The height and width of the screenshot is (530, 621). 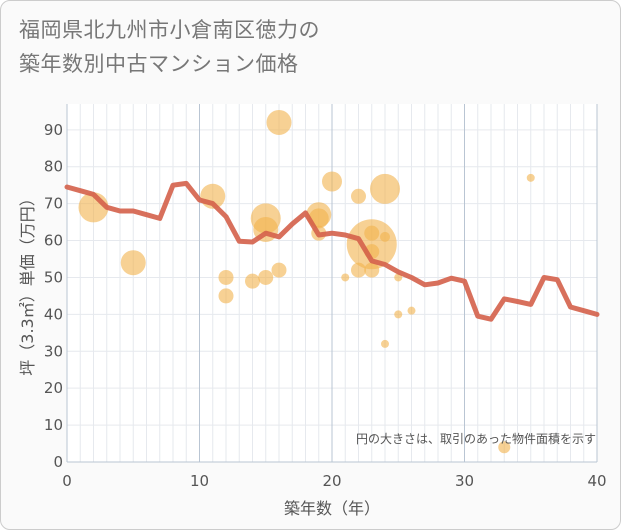 I want to click on y-tick-label-30: 30, so click(x=53, y=351).